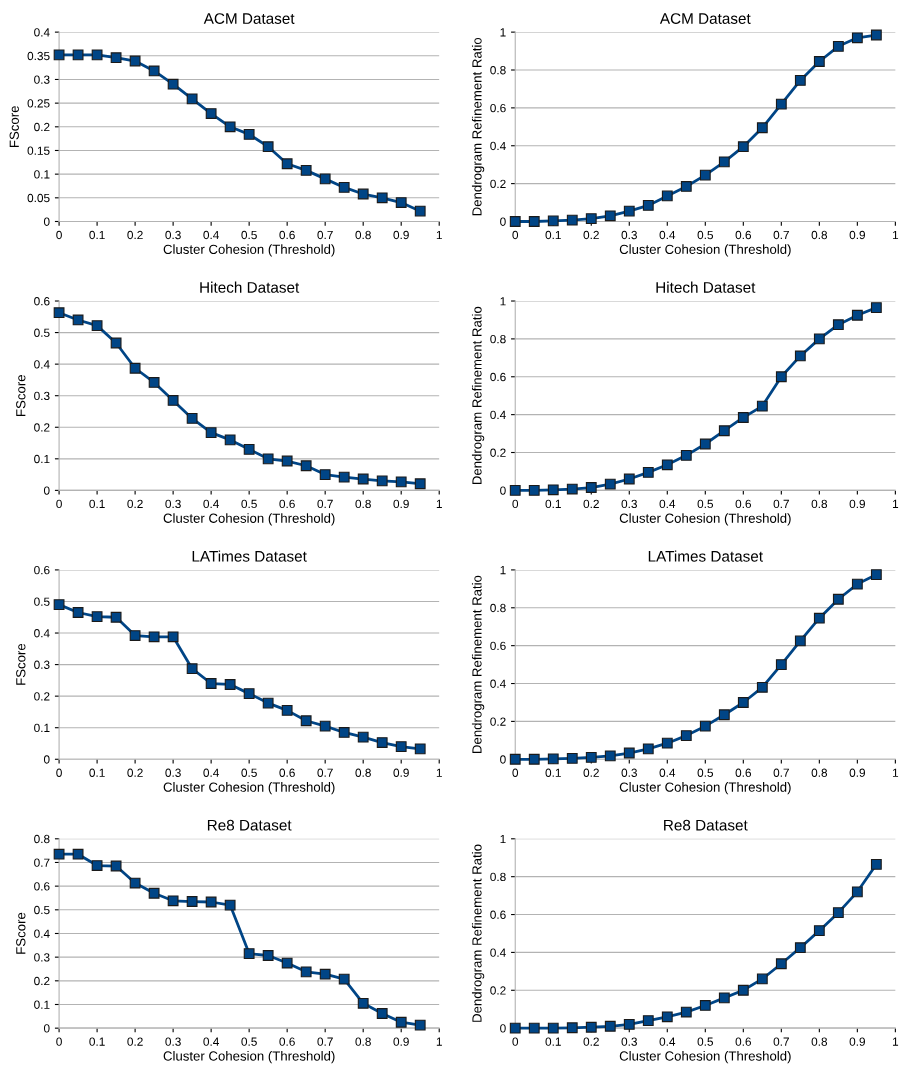 This screenshot has width=909, height=1071. I want to click on y-tick-label: 0.5, so click(42, 332).